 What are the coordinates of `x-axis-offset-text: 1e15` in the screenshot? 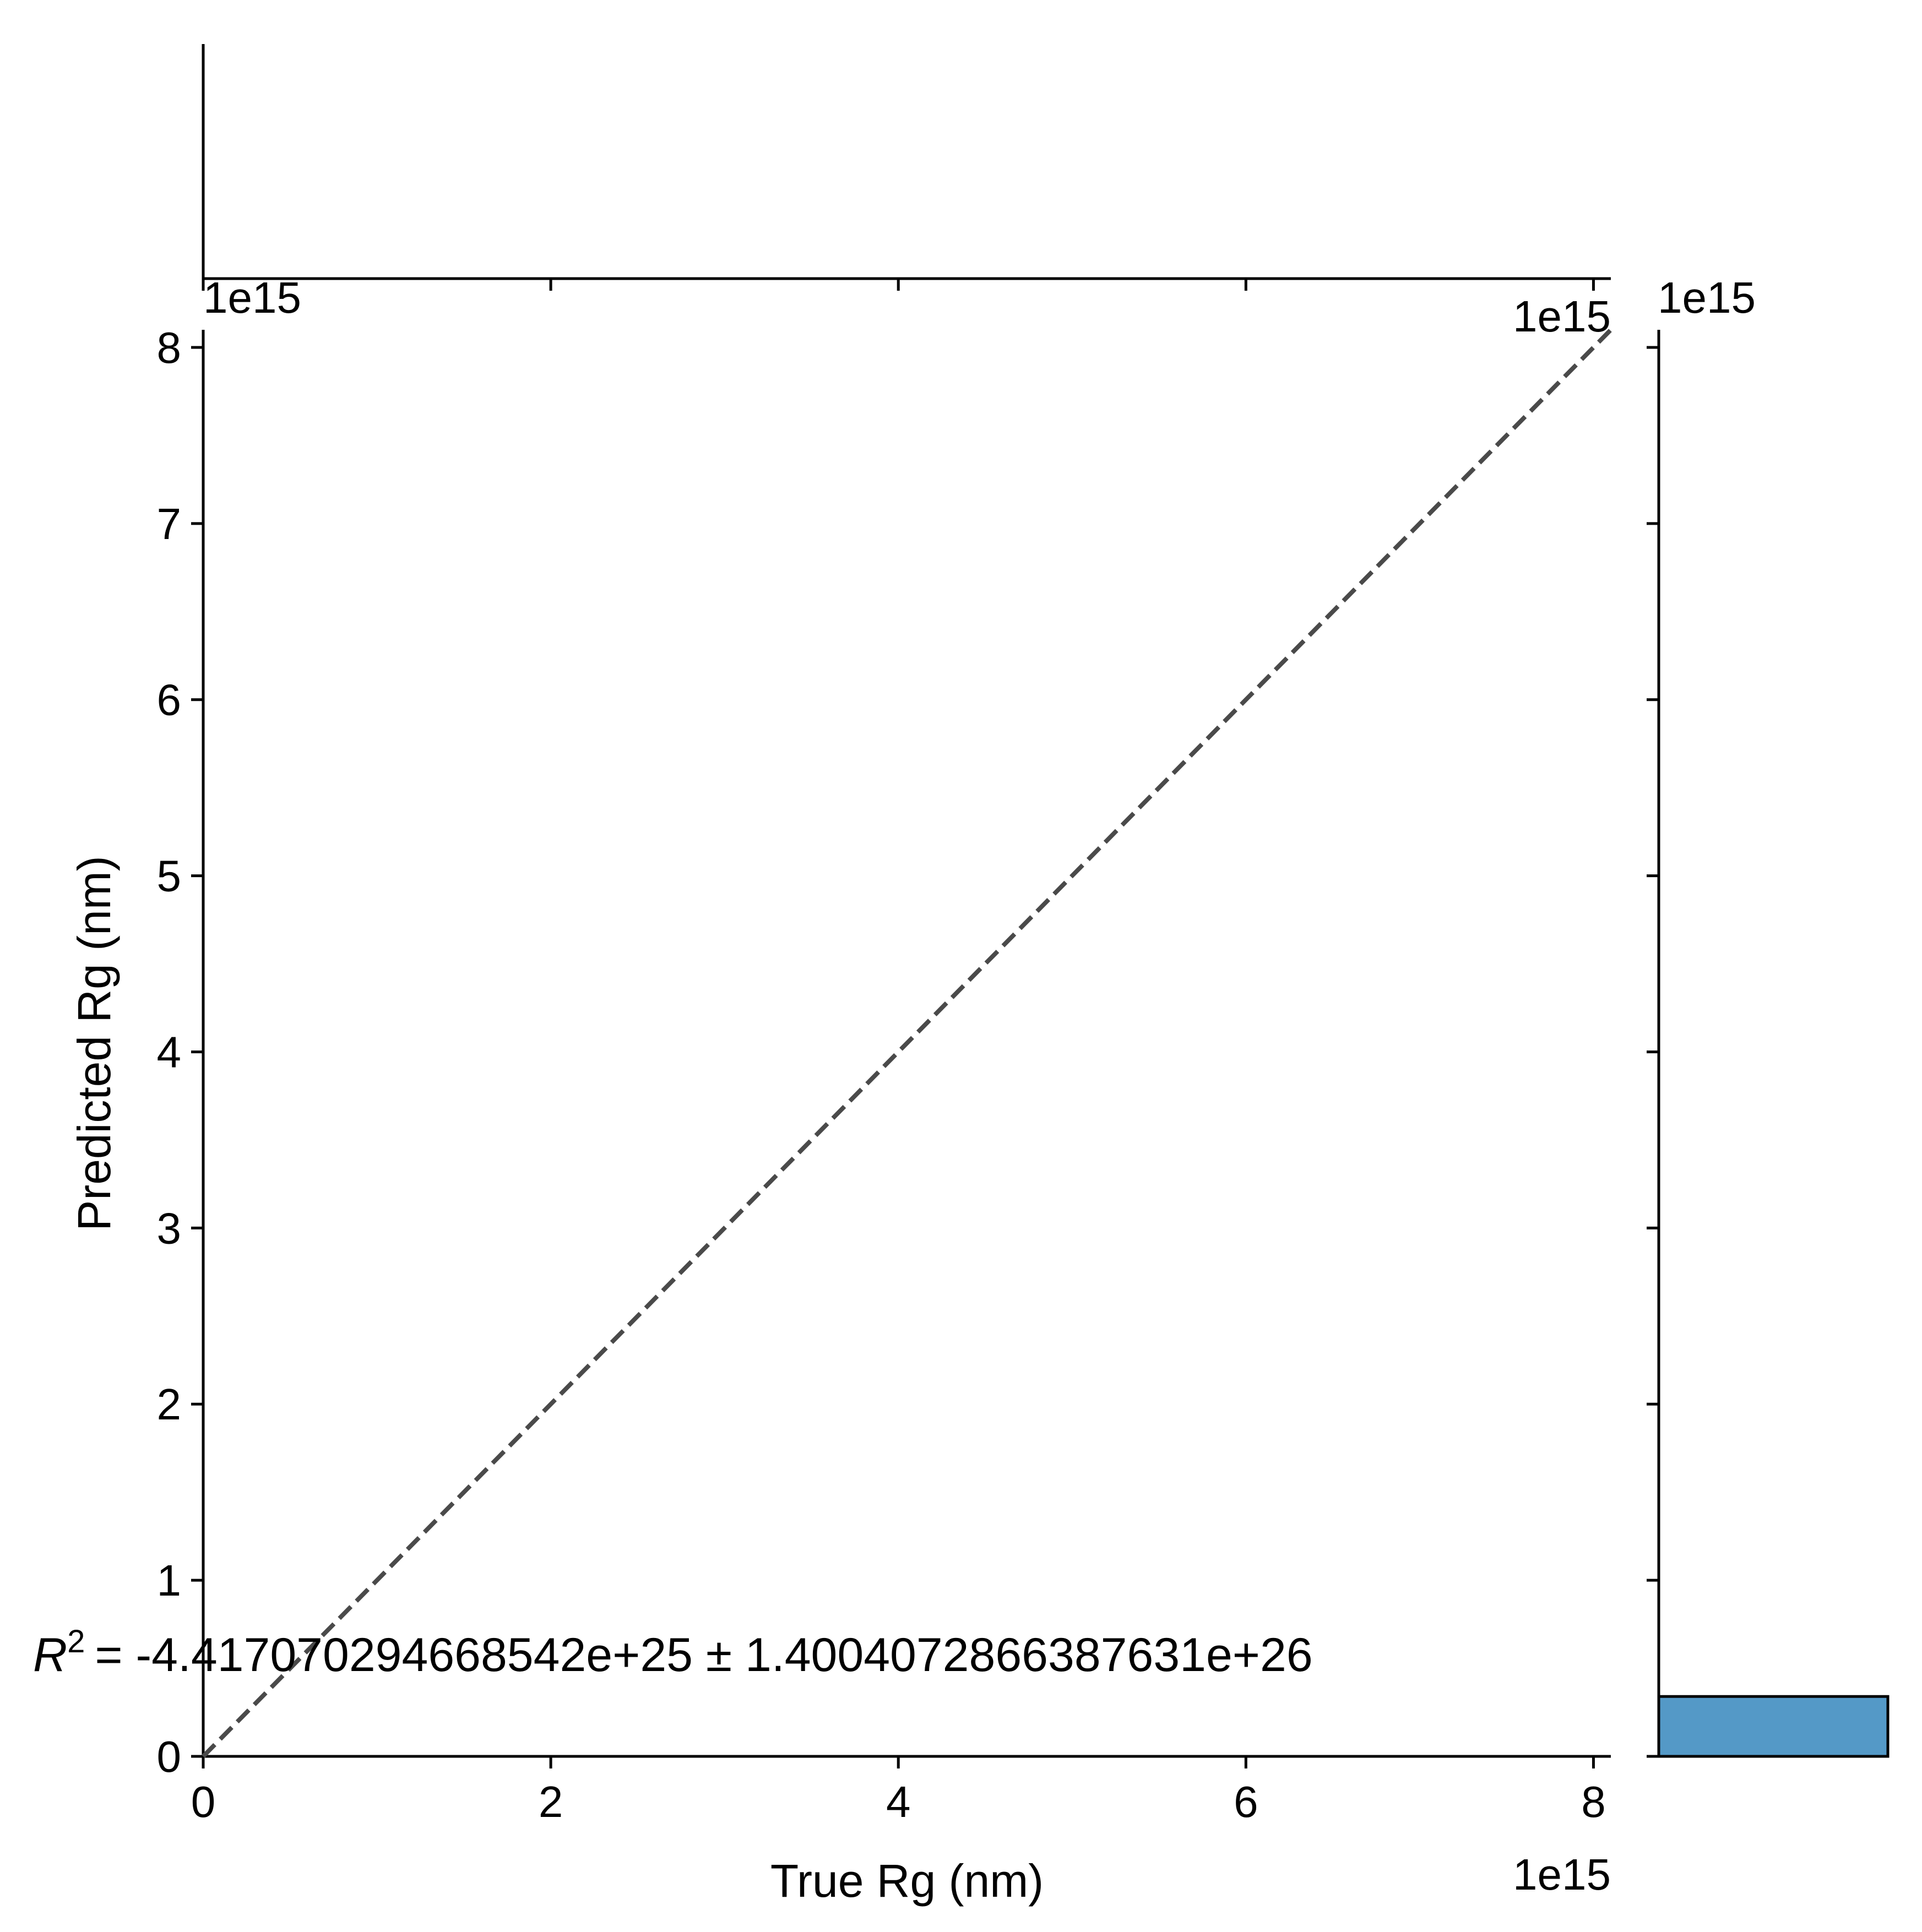 It's located at (1562, 1874).